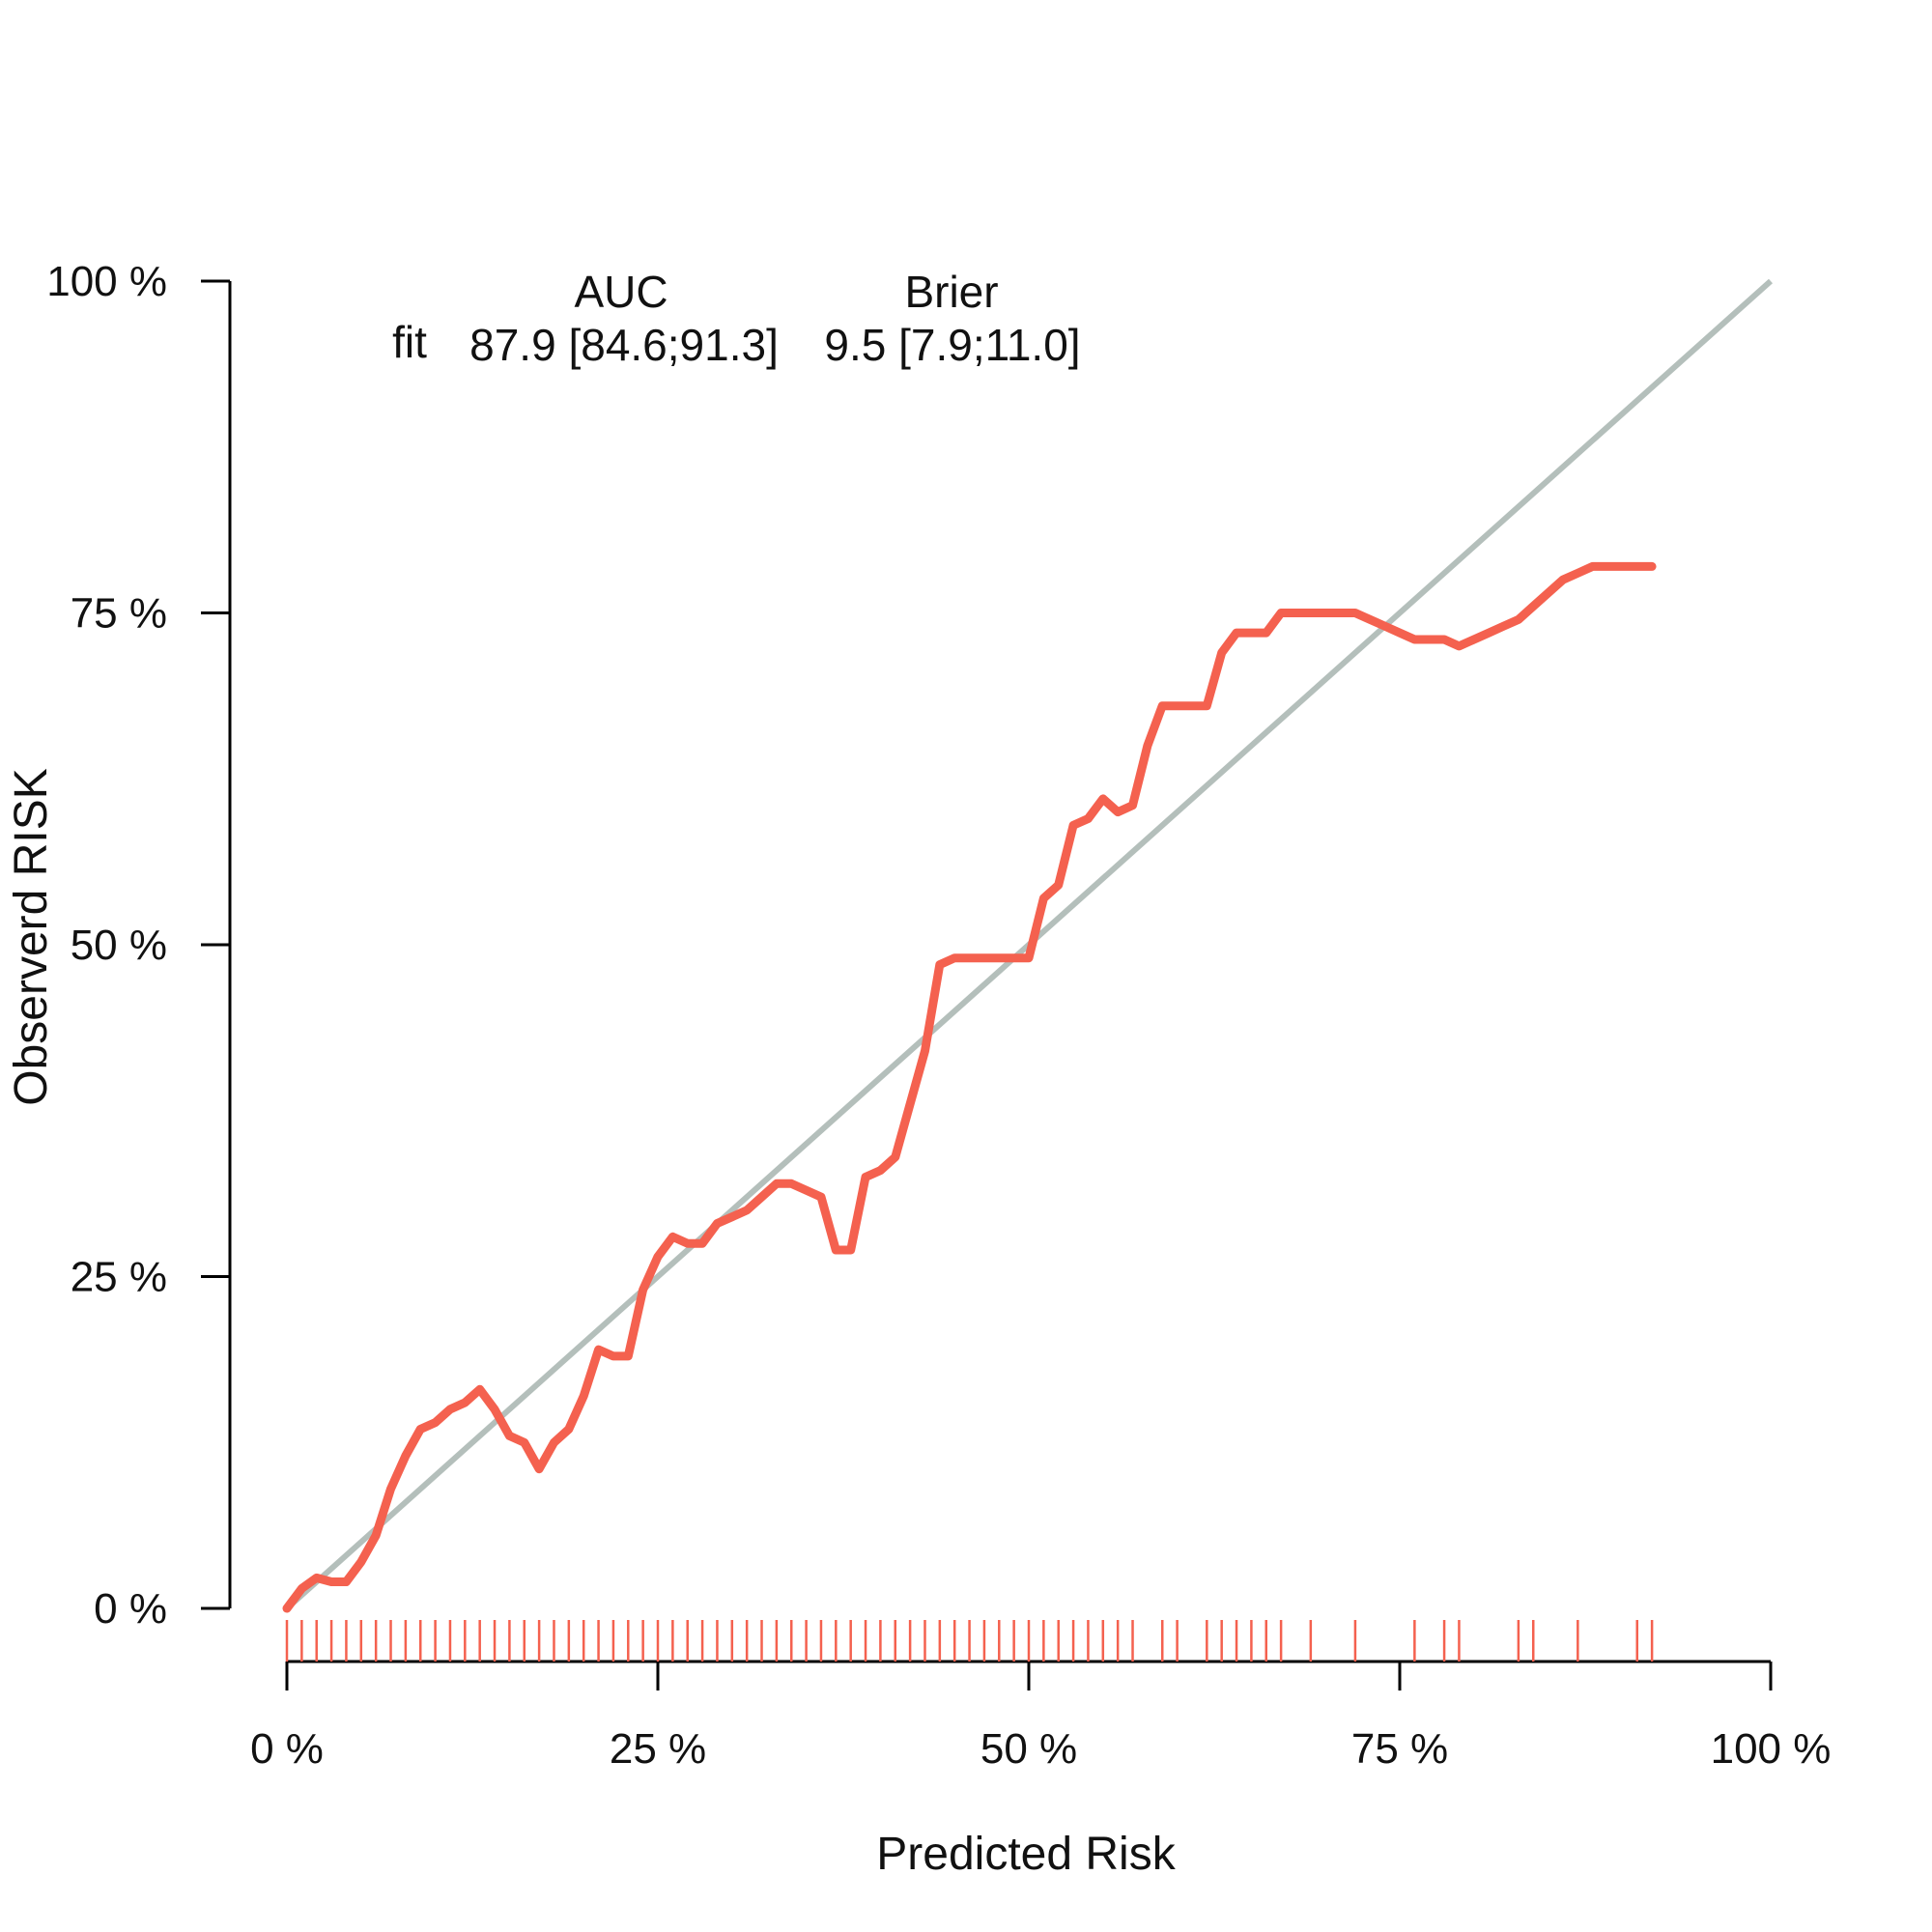  I want to click on rug-marks, so click(969, 1641).